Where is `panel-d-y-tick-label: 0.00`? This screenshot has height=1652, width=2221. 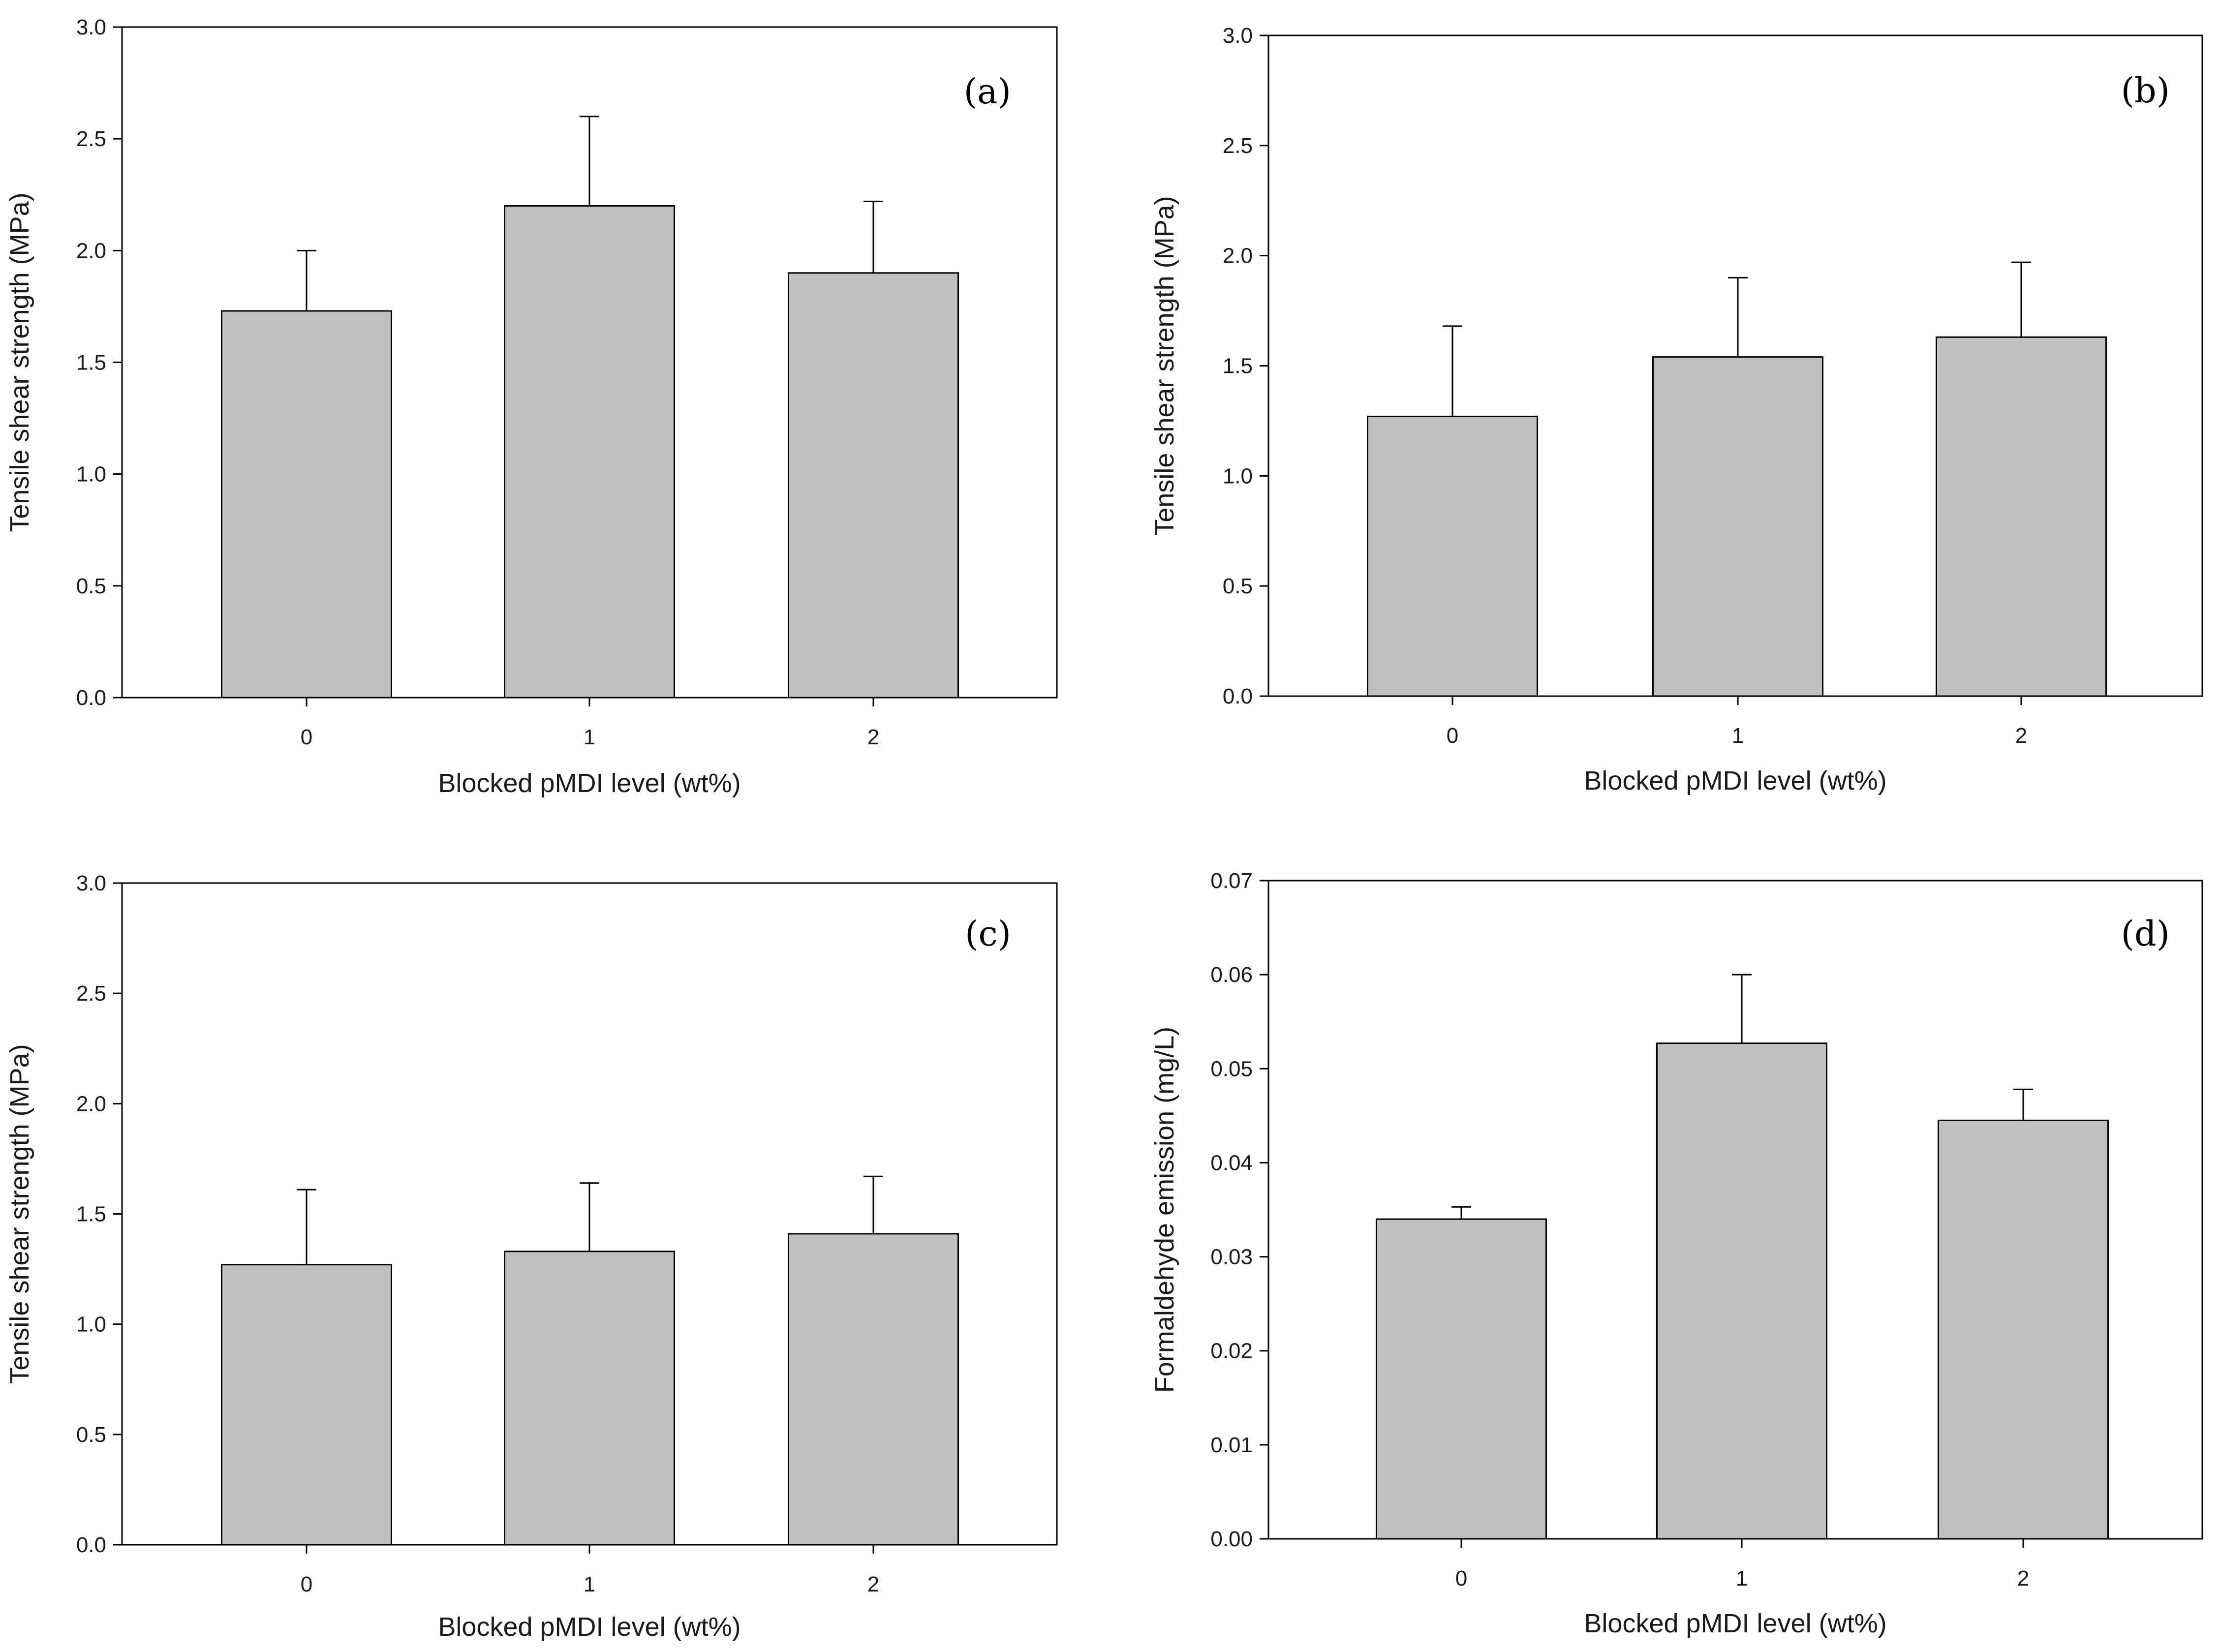
panel-d-y-tick-label: 0.00 is located at coordinates (1231, 1539).